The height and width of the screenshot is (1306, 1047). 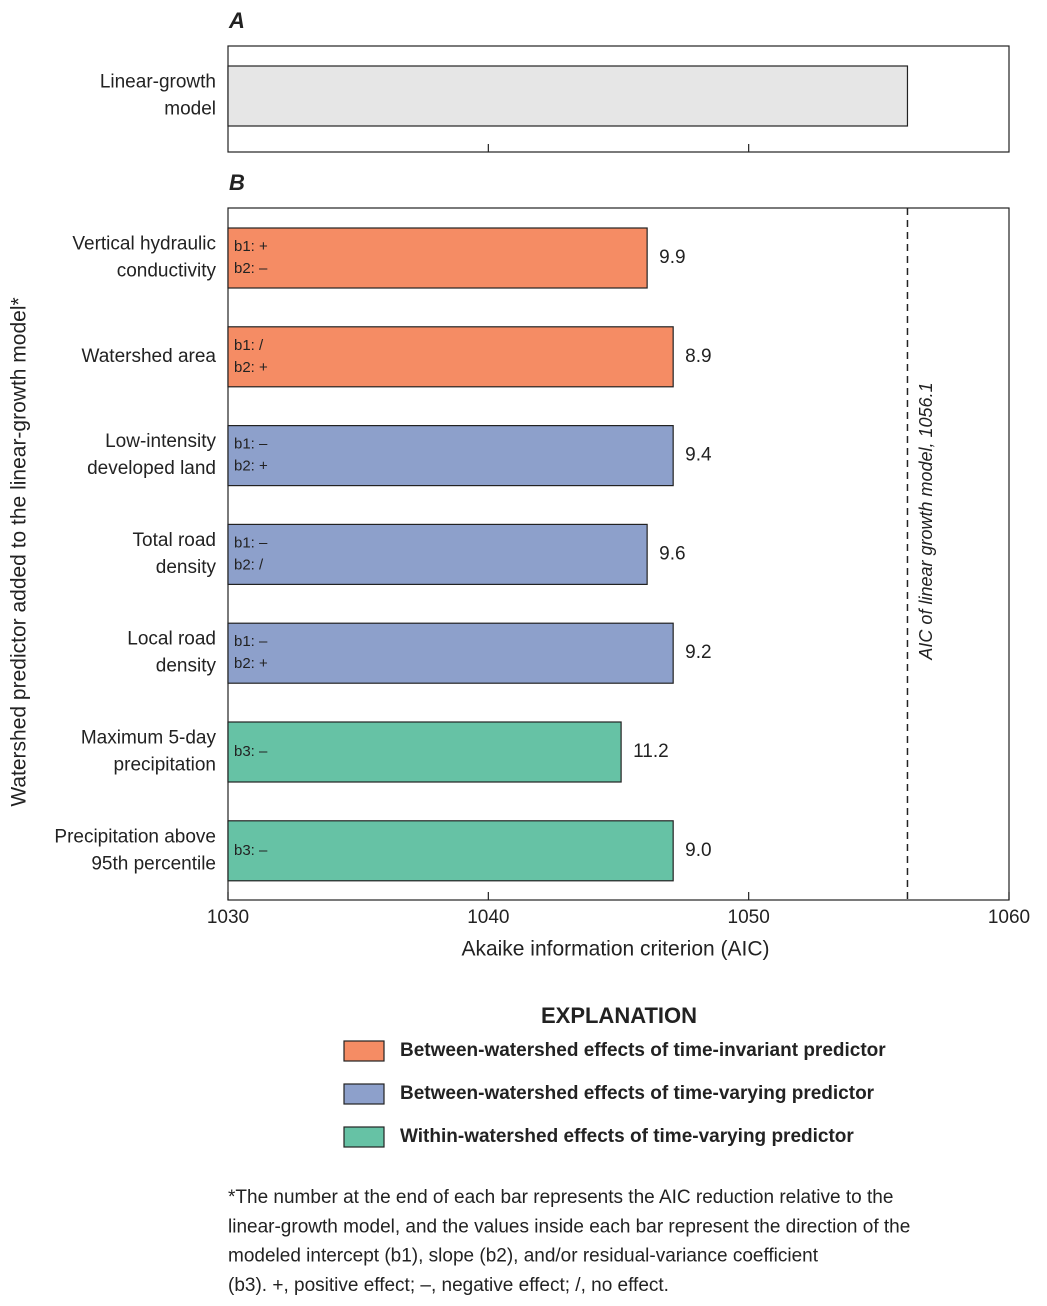 I want to click on value-label: 9.2, so click(x=698, y=652).